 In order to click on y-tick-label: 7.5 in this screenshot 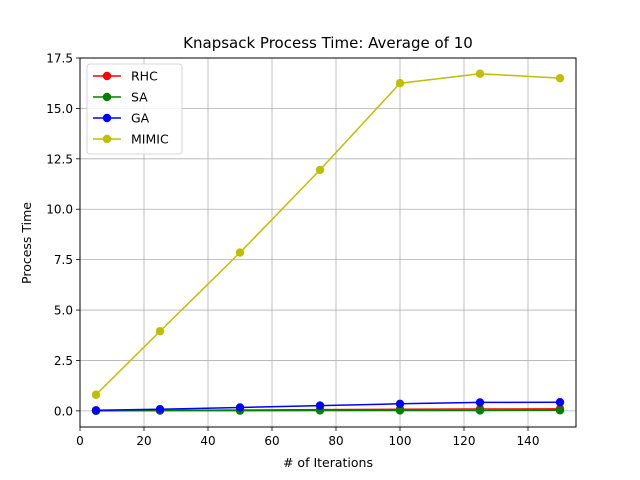, I will do `click(63, 260)`.